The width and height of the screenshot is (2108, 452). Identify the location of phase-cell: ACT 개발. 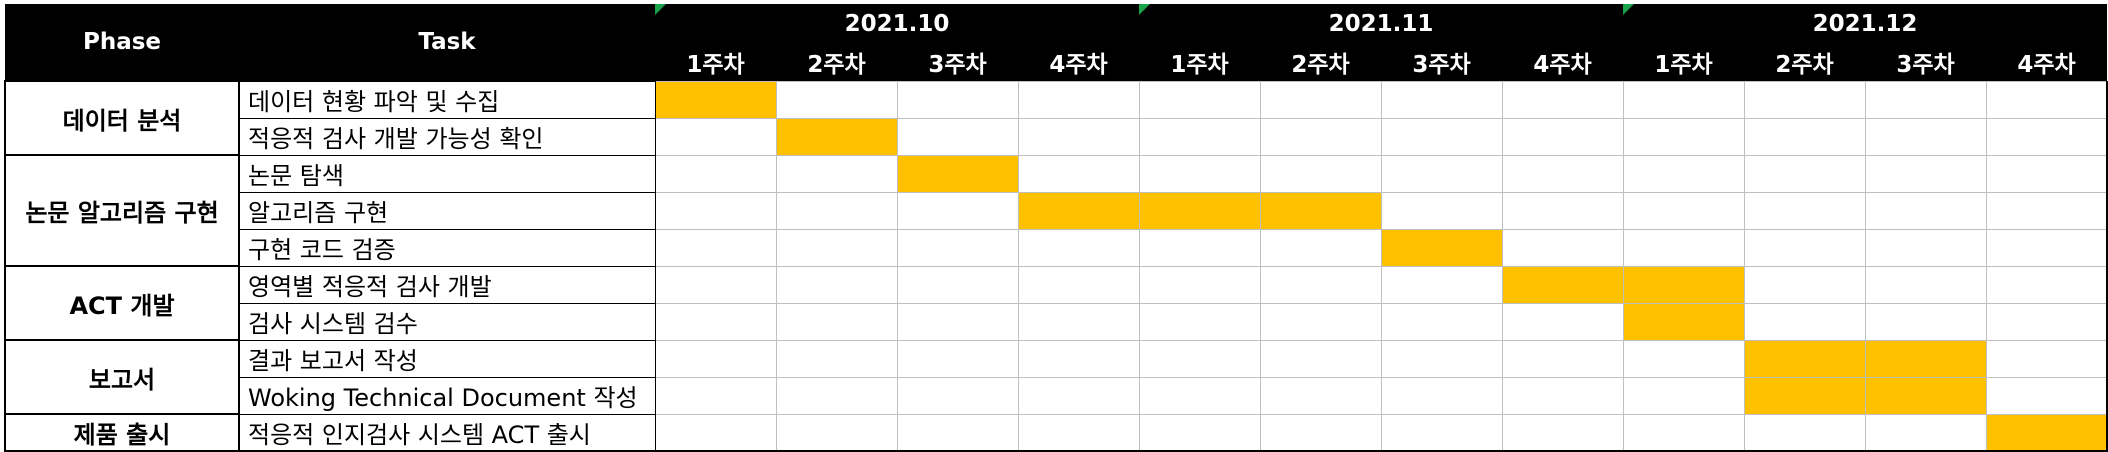
(122, 303).